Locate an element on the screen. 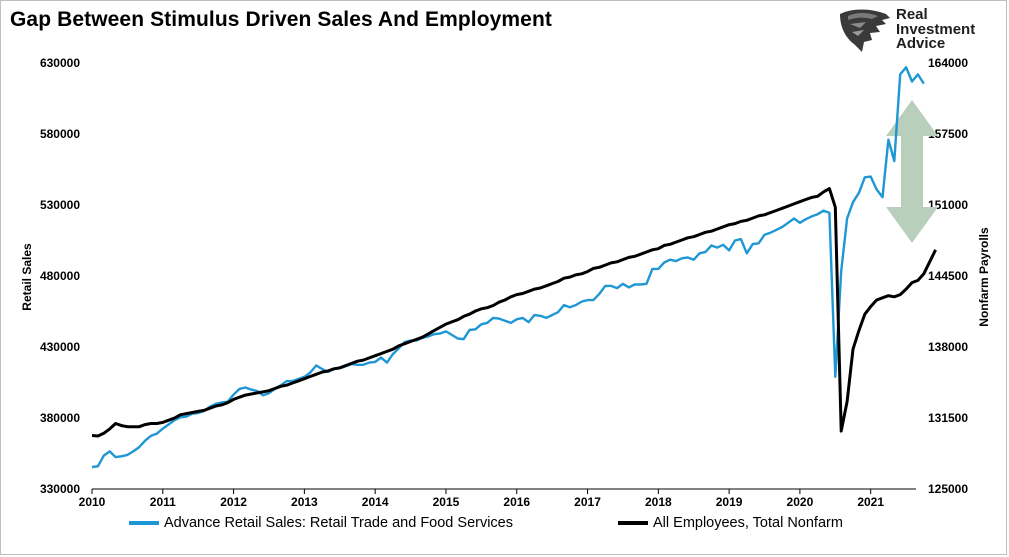 Image resolution: width=1009 pixels, height=557 pixels. y-right-tick-label: 144500 is located at coordinates (948, 276).